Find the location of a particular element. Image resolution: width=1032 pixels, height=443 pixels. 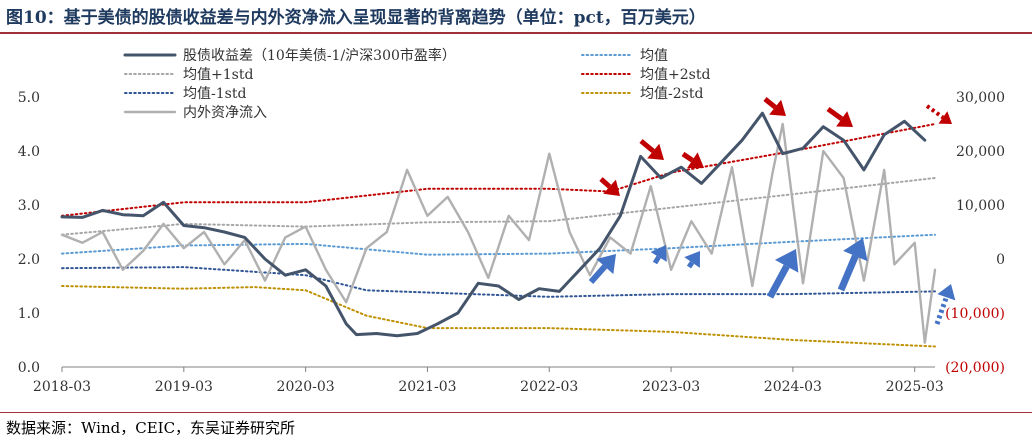

legend-label-spread: 股债收益差（10年美债-1/沪深300市盈率） is located at coordinates (319, 55).